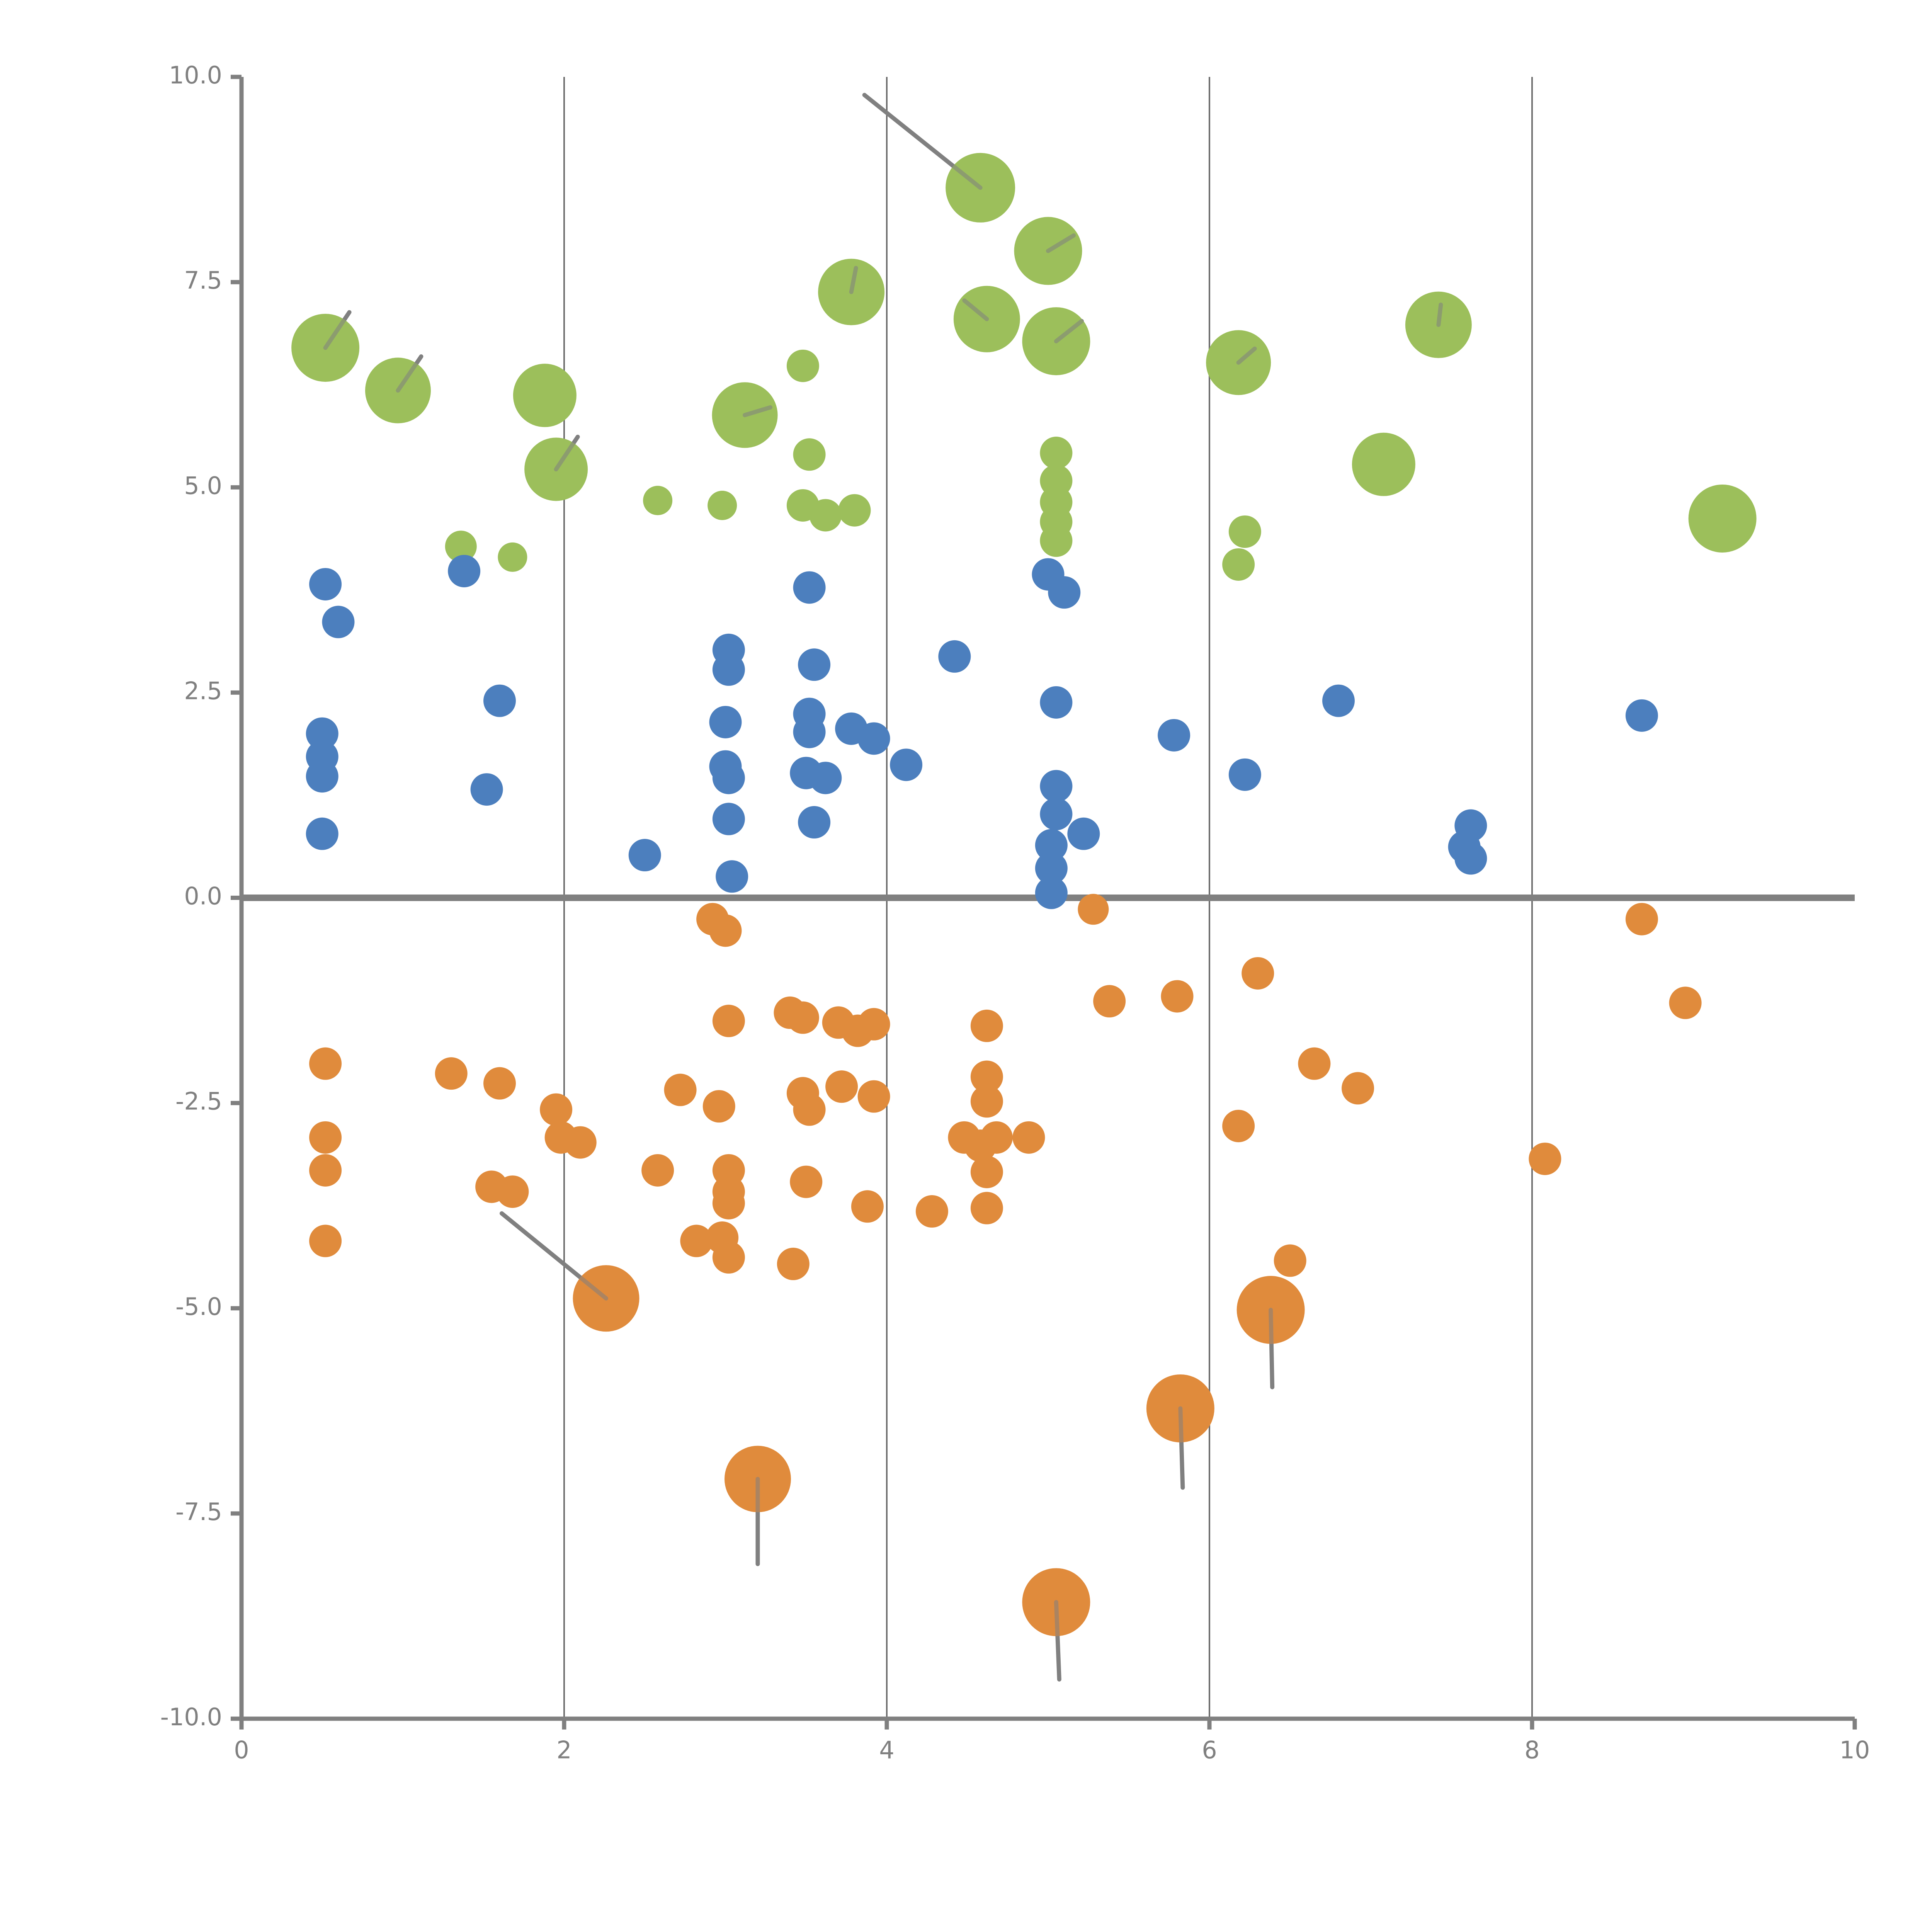 The image size is (1932, 1932). I want to click on y-tick-label-7: -7.5, so click(198, 1512).